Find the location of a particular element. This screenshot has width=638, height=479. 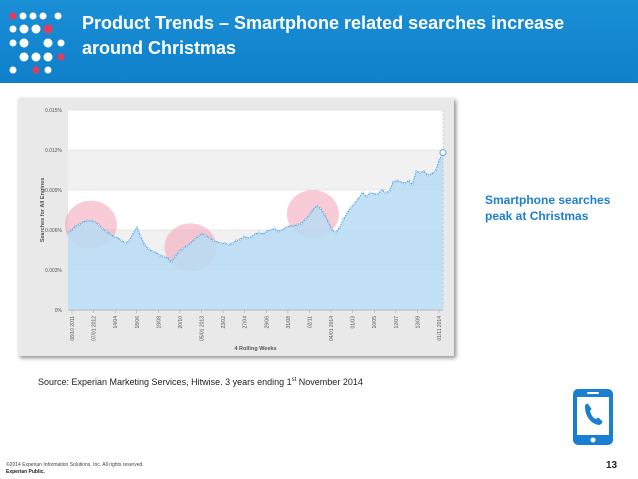

x-tick-label: 13/09 is located at coordinates (418, 322).